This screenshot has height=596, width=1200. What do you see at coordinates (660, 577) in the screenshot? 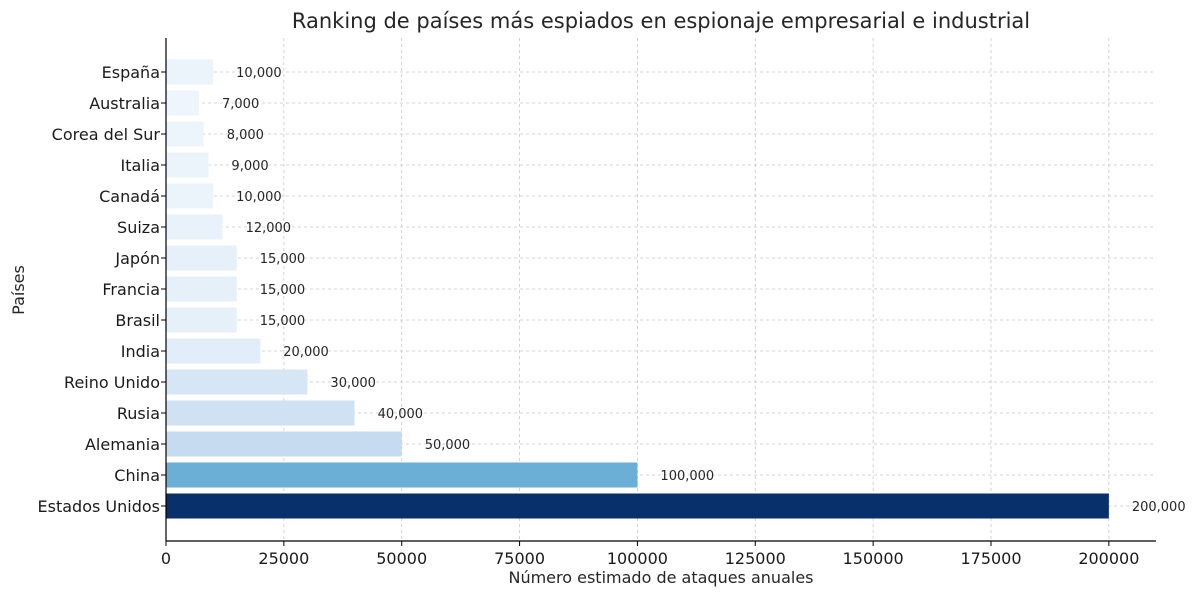
I see `x-axis-label: Número estimado de ataques anuales` at bounding box center [660, 577].